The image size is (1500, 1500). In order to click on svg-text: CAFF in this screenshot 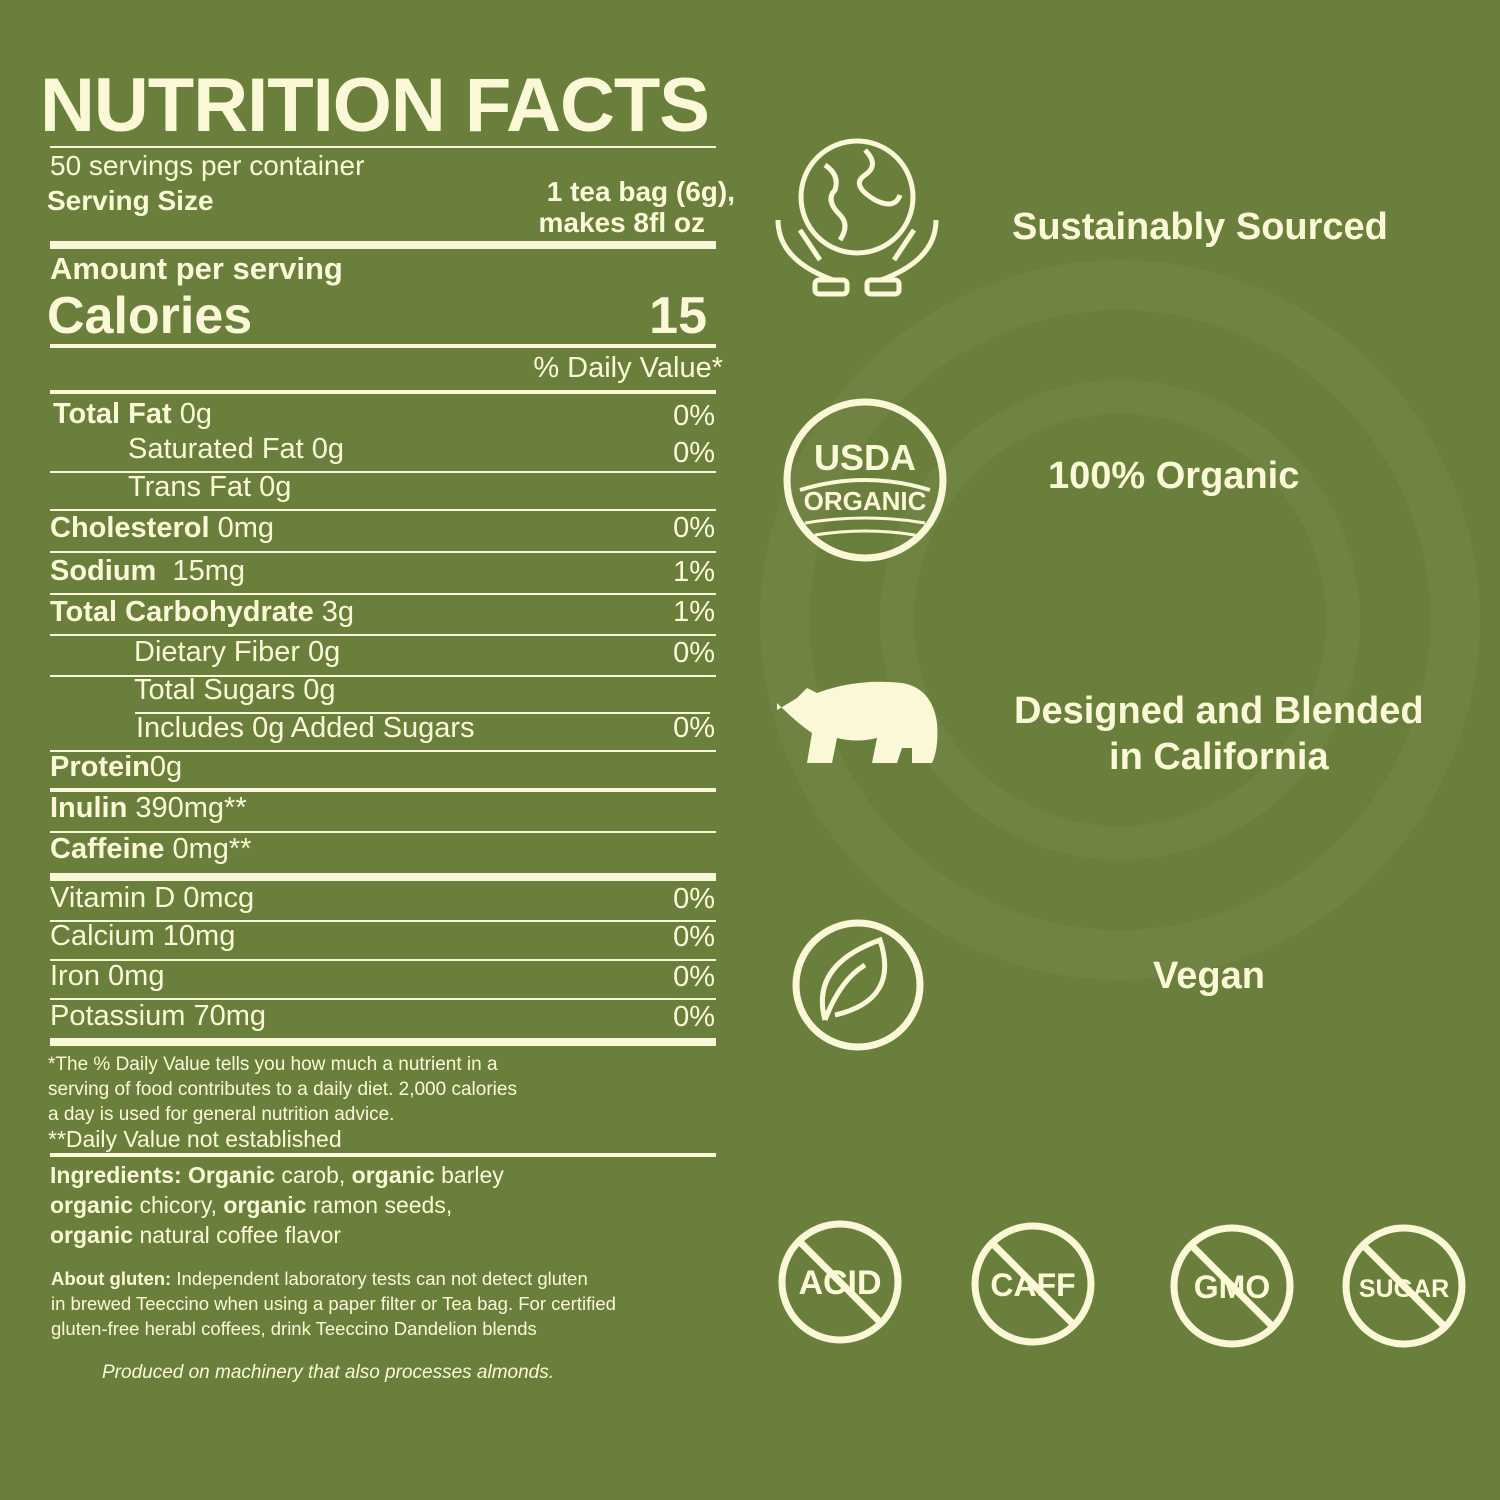, I will do `click(1032, 1285)`.